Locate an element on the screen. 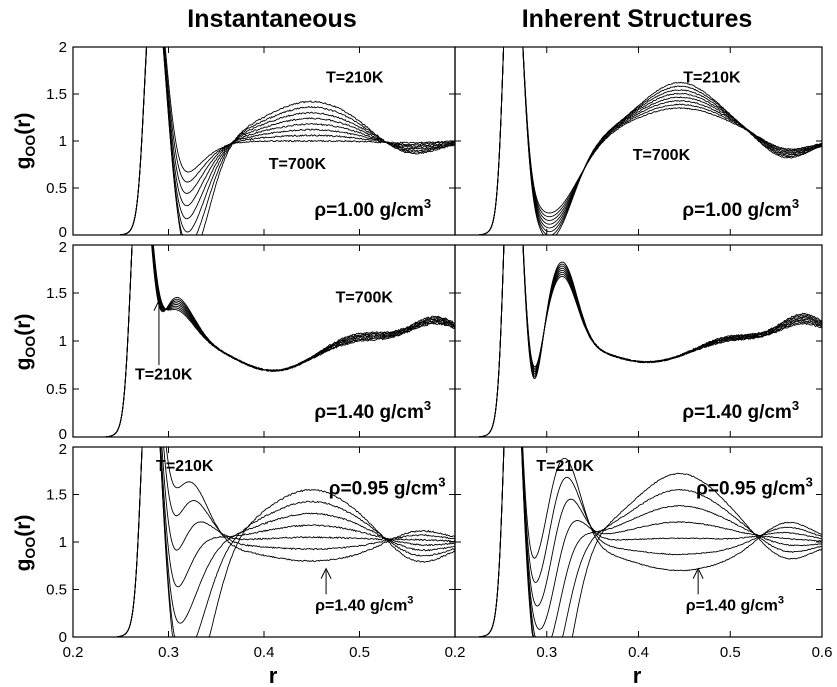 The height and width of the screenshot is (687, 837). y-axis-label-row-1: gOO(r) is located at coordinates (25, 141).